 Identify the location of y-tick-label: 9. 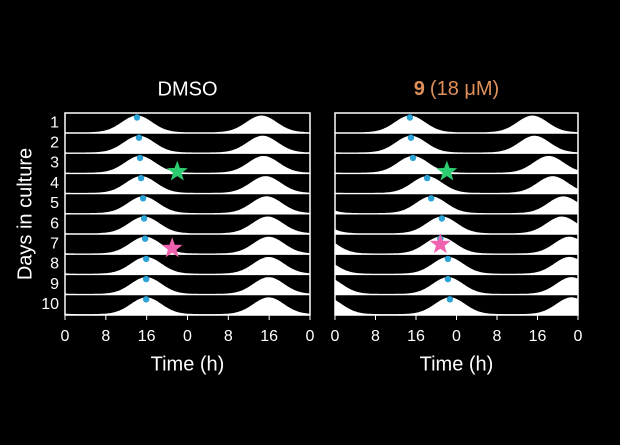
(54, 284).